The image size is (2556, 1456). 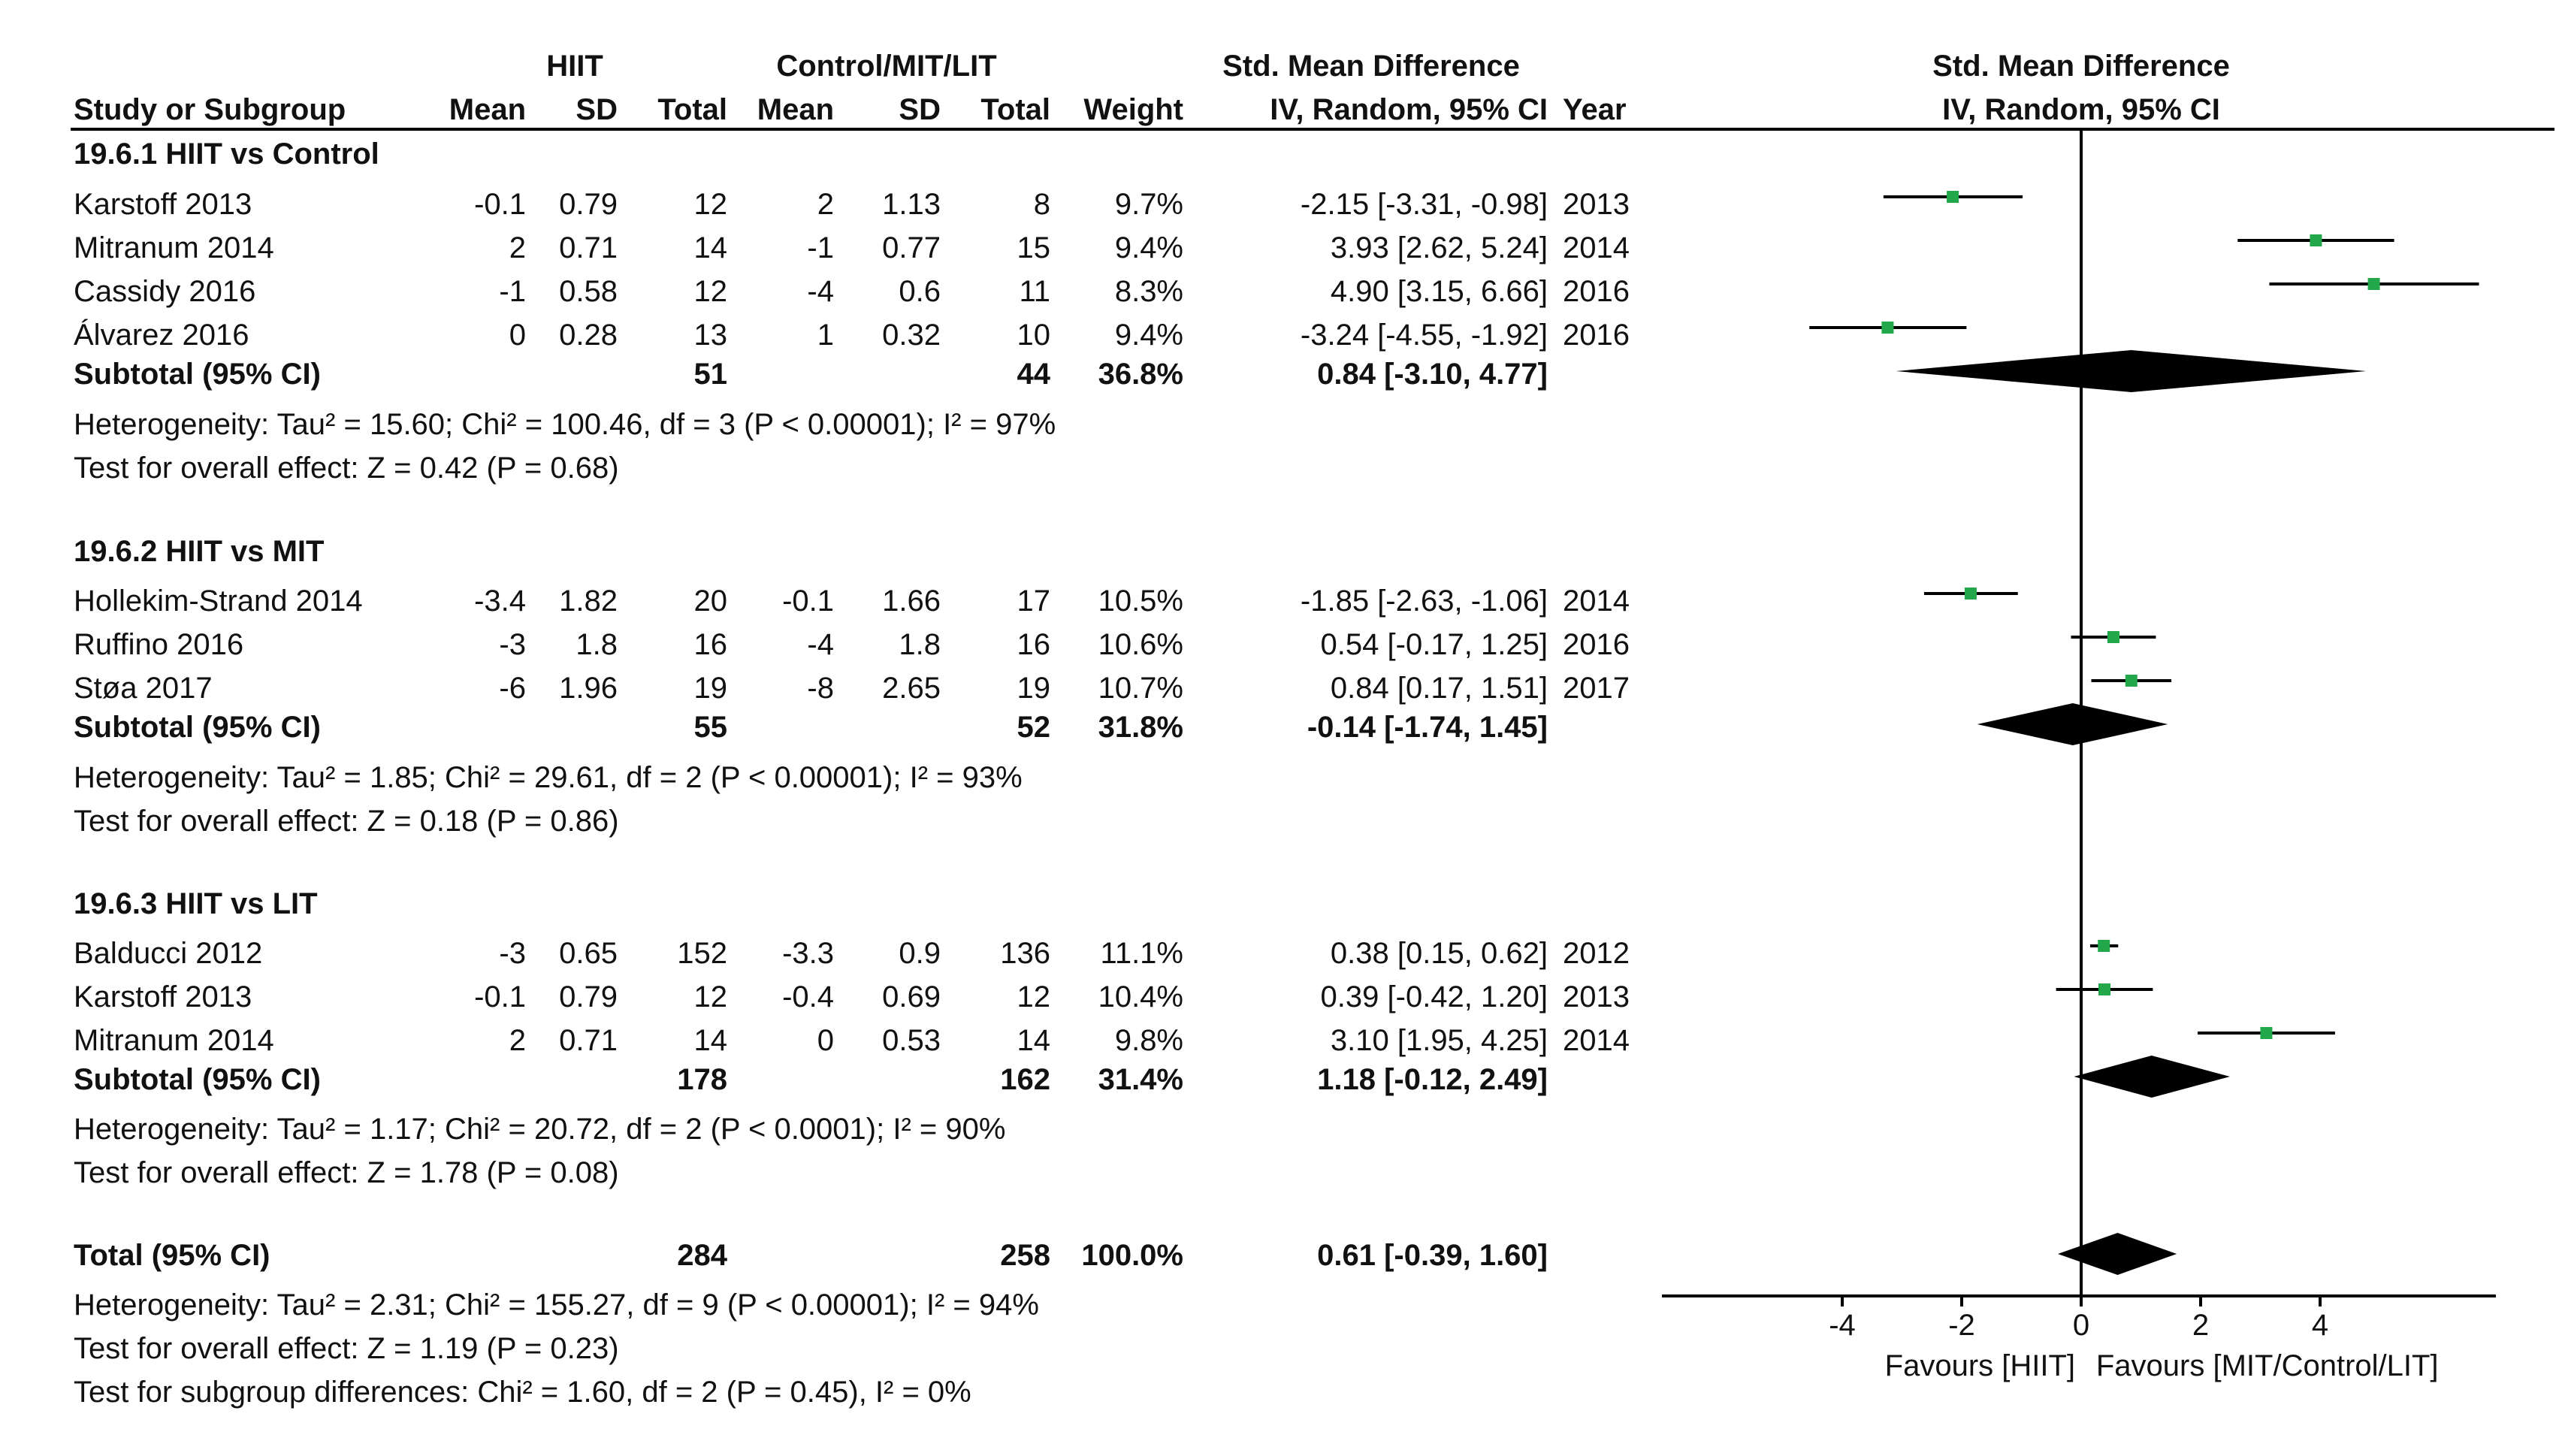 What do you see at coordinates (820, 247) in the screenshot?
I see `cell-mean-control: -1` at bounding box center [820, 247].